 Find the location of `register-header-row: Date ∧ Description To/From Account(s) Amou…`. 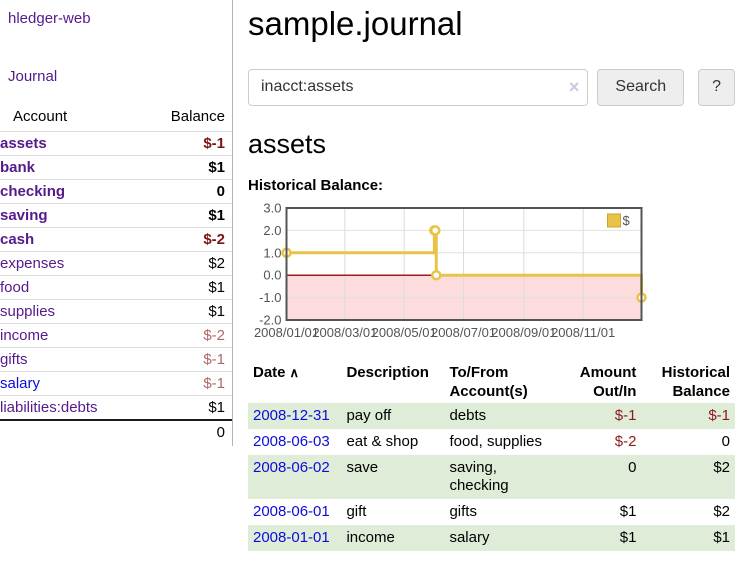

register-header-row: Date ∧ Description To/From Account(s) Amou… is located at coordinates (491, 382).